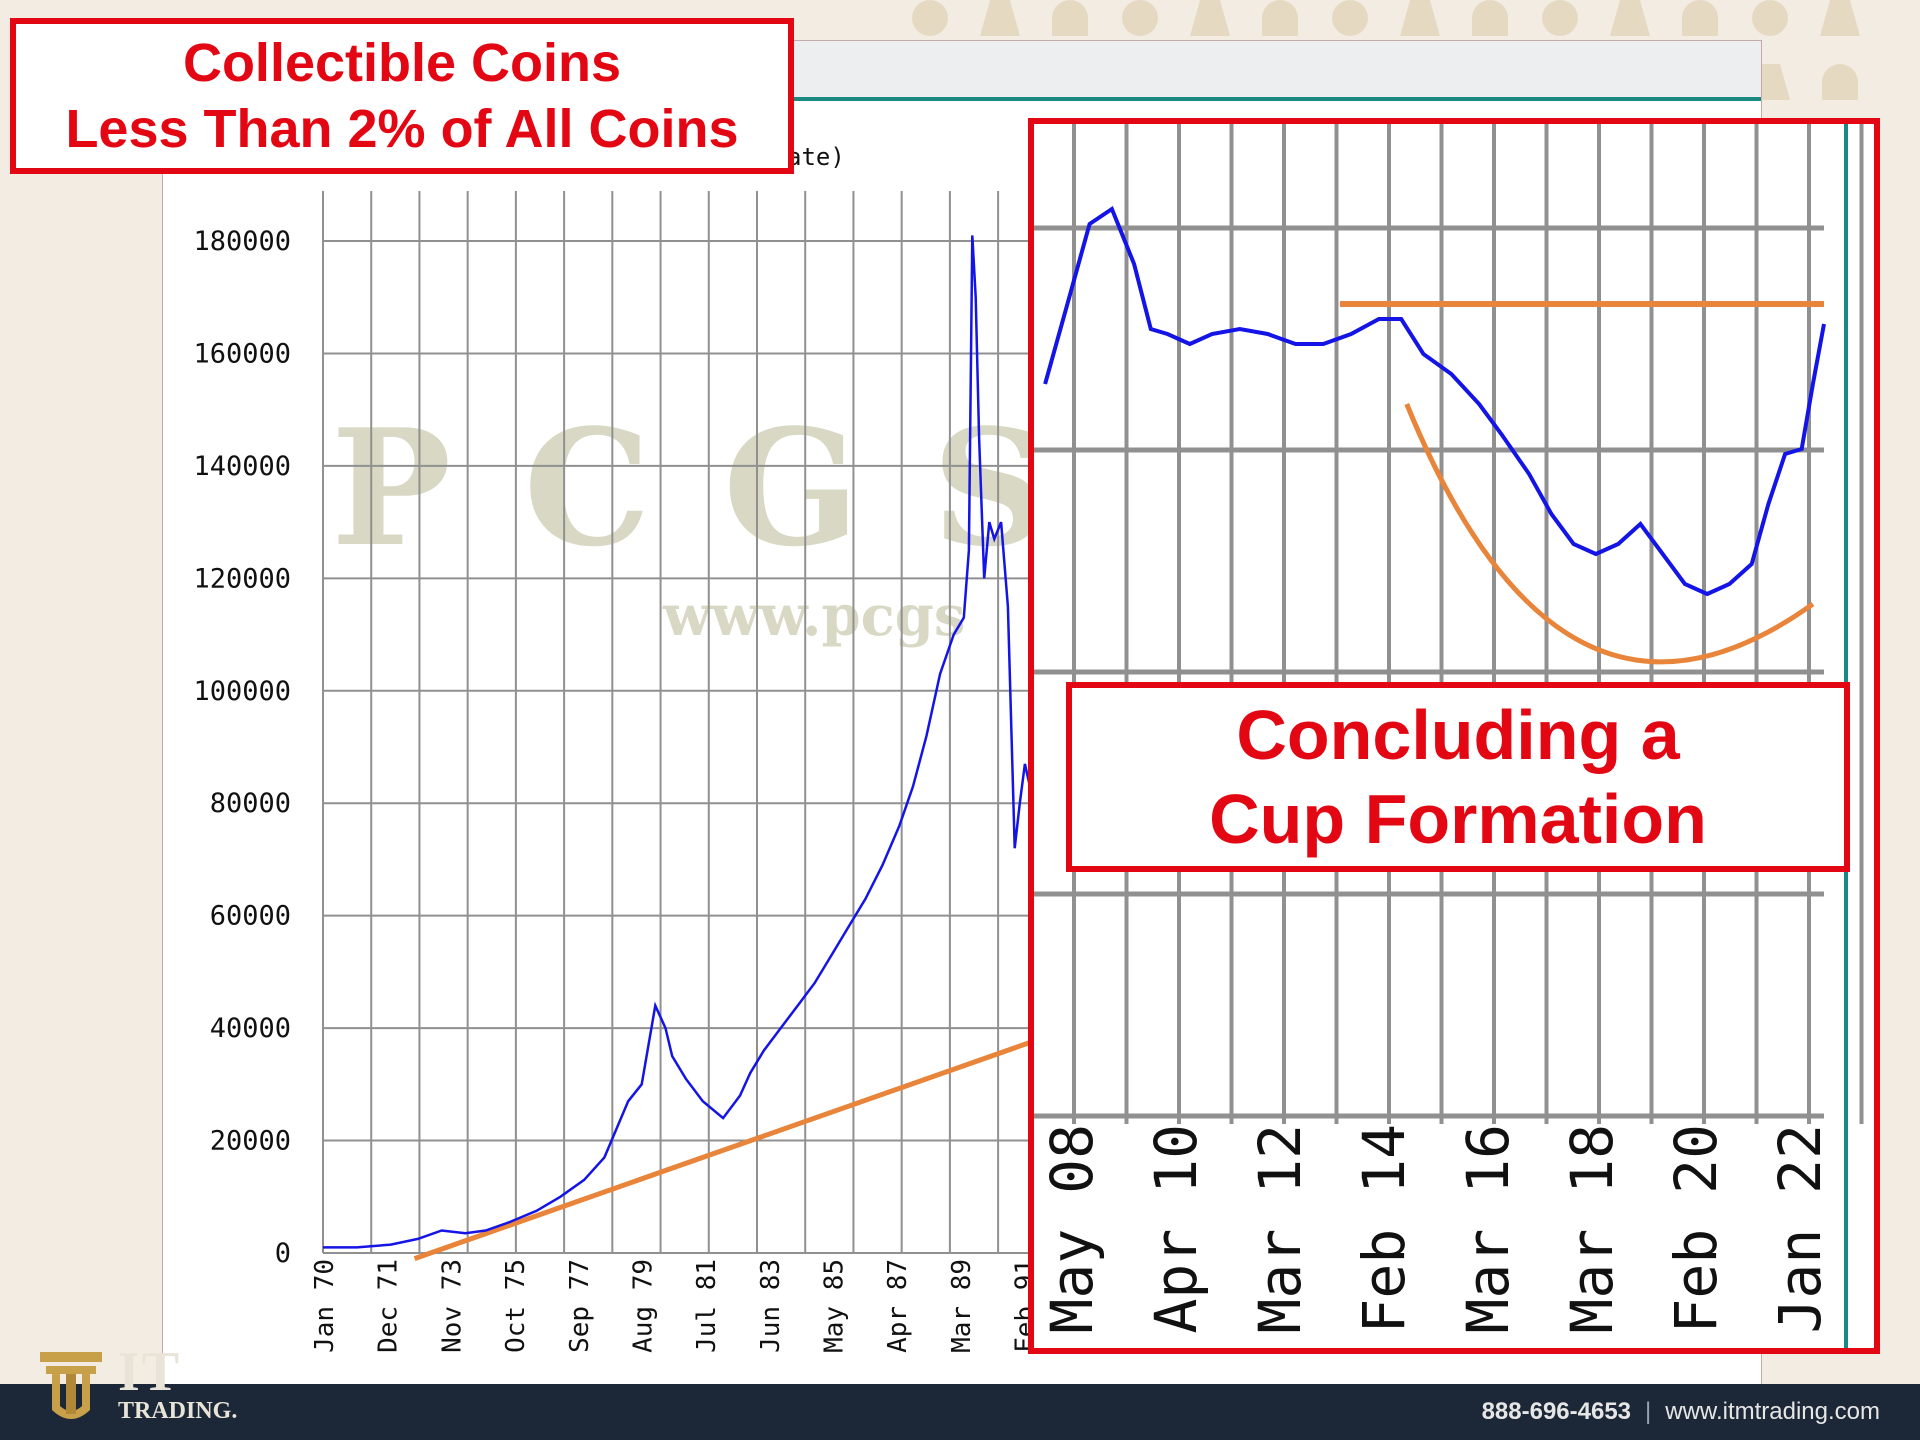 The image size is (1920, 1440). Describe the element at coordinates (1800, 1229) in the screenshot. I see `inset-x-tick-label: Jan 22` at that location.